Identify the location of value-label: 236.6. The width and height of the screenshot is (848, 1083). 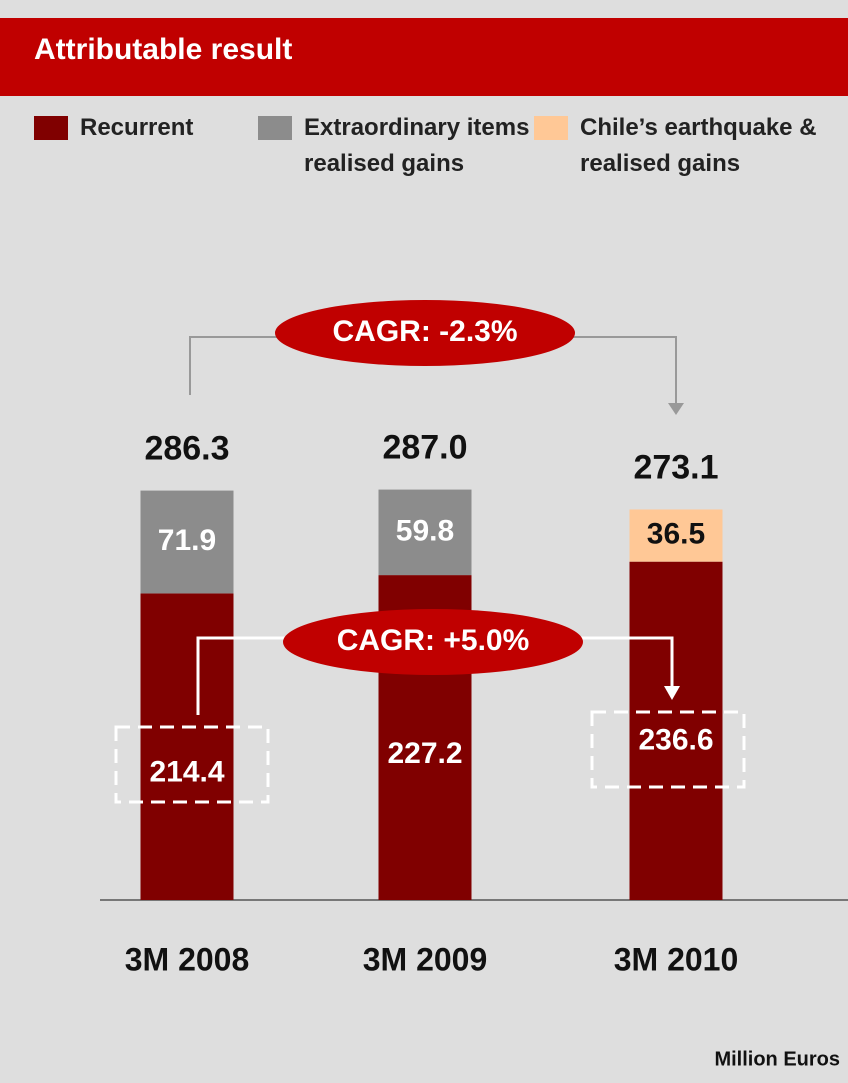
(675, 740).